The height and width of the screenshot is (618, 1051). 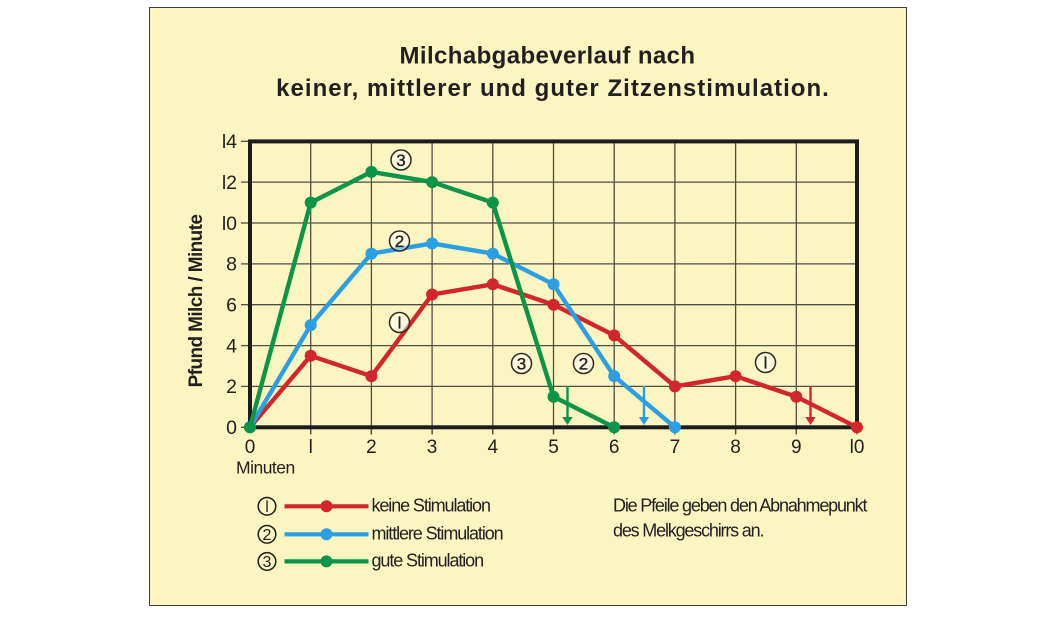 I want to click on svg-text: Pfund Milch / Minute, so click(x=196, y=301).